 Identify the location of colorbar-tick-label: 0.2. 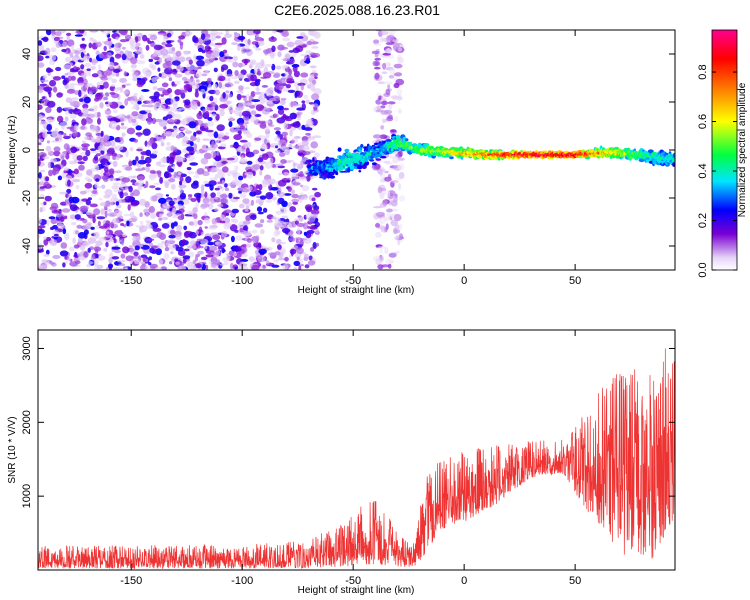
(703, 220).